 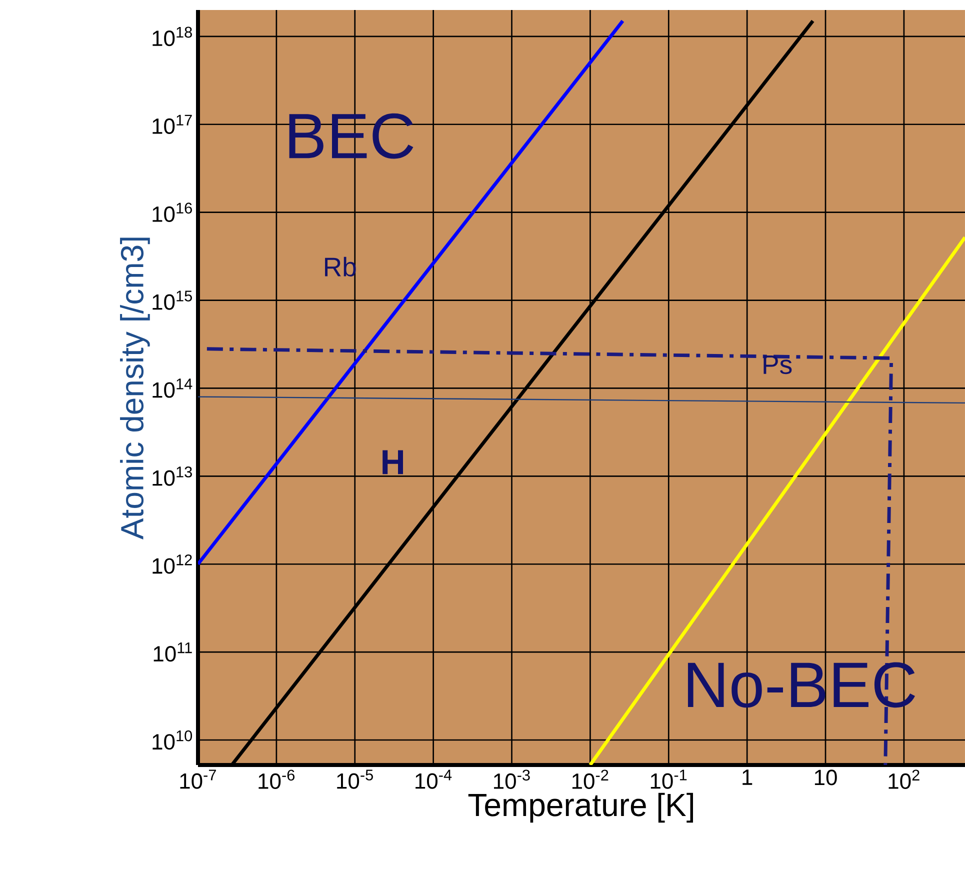 What do you see at coordinates (172, 212) in the screenshot?
I see `y-tick-label: 10$^{16}$` at bounding box center [172, 212].